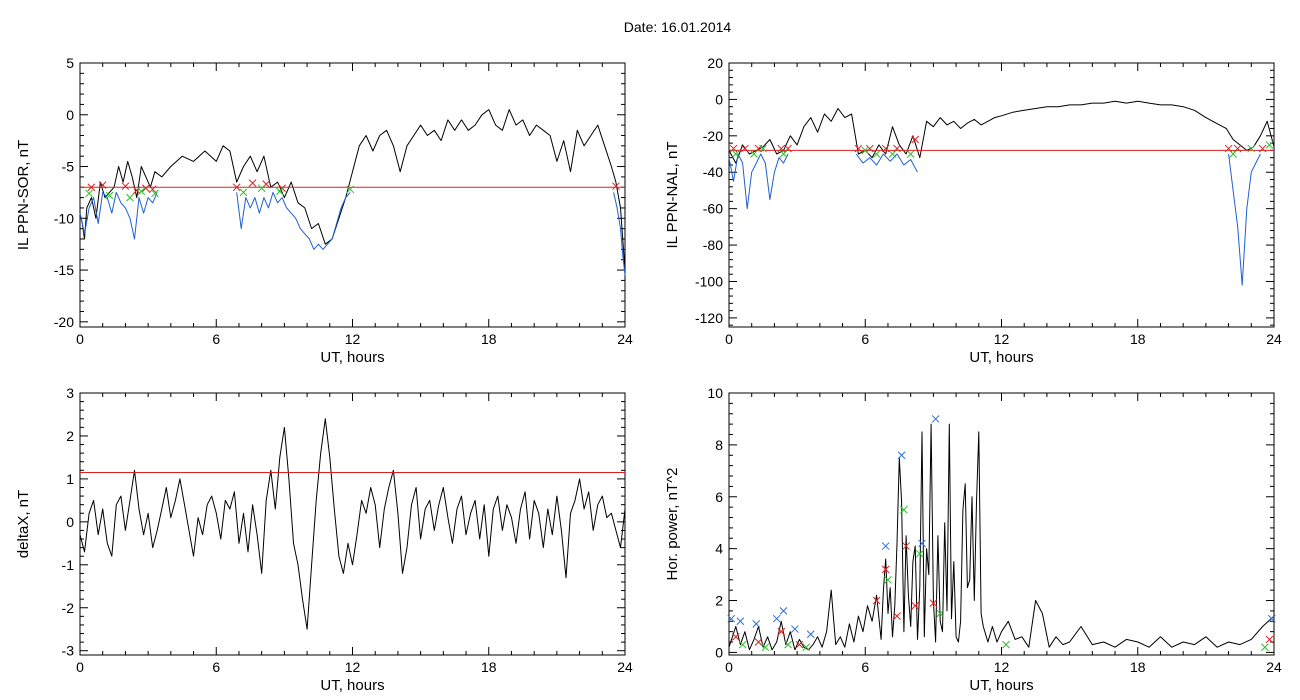 The height and width of the screenshot is (700, 1300). What do you see at coordinates (677, 27) in the screenshot?
I see `page-title: Date: 16.01.2014` at bounding box center [677, 27].